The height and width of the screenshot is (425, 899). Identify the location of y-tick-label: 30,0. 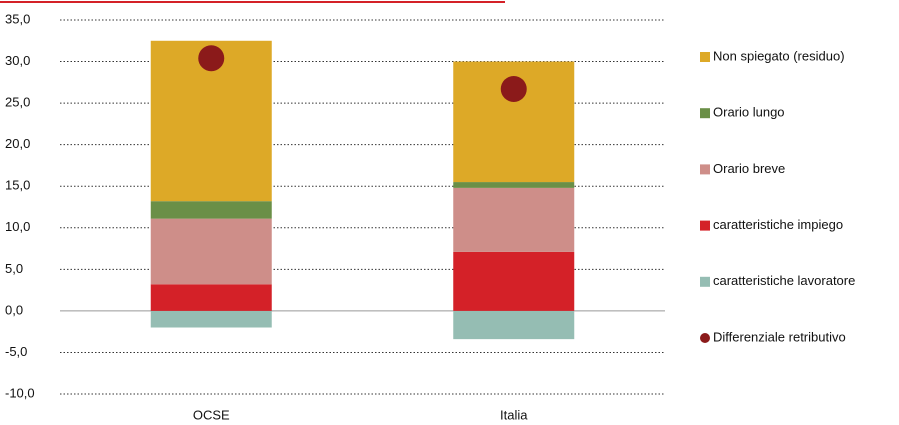
(17, 60).